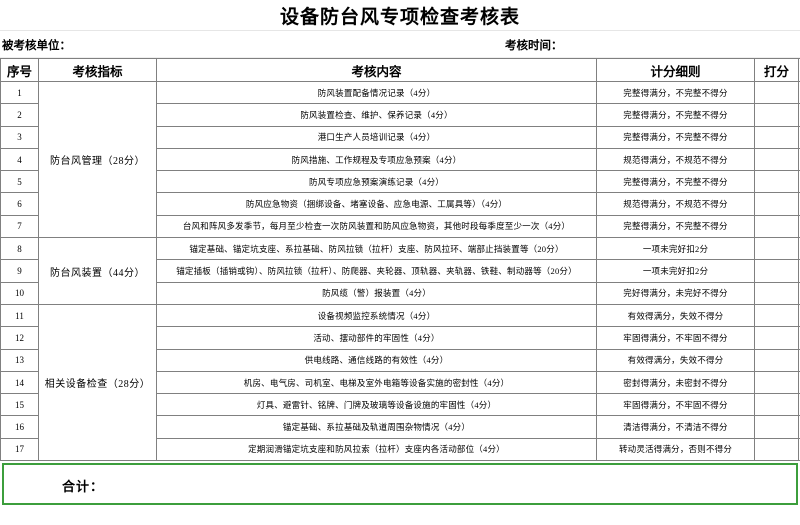 The height and width of the screenshot is (525, 800). Describe the element at coordinates (19, 405) in the screenshot. I see `cell-index: 15` at that location.